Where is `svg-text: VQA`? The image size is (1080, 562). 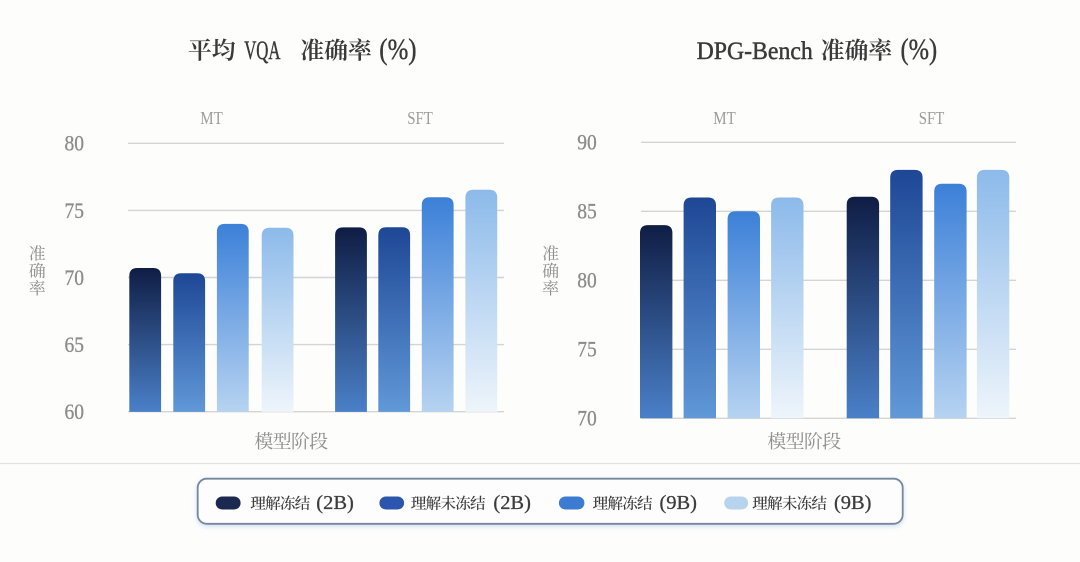
svg-text: VQA is located at coordinates (262, 50).